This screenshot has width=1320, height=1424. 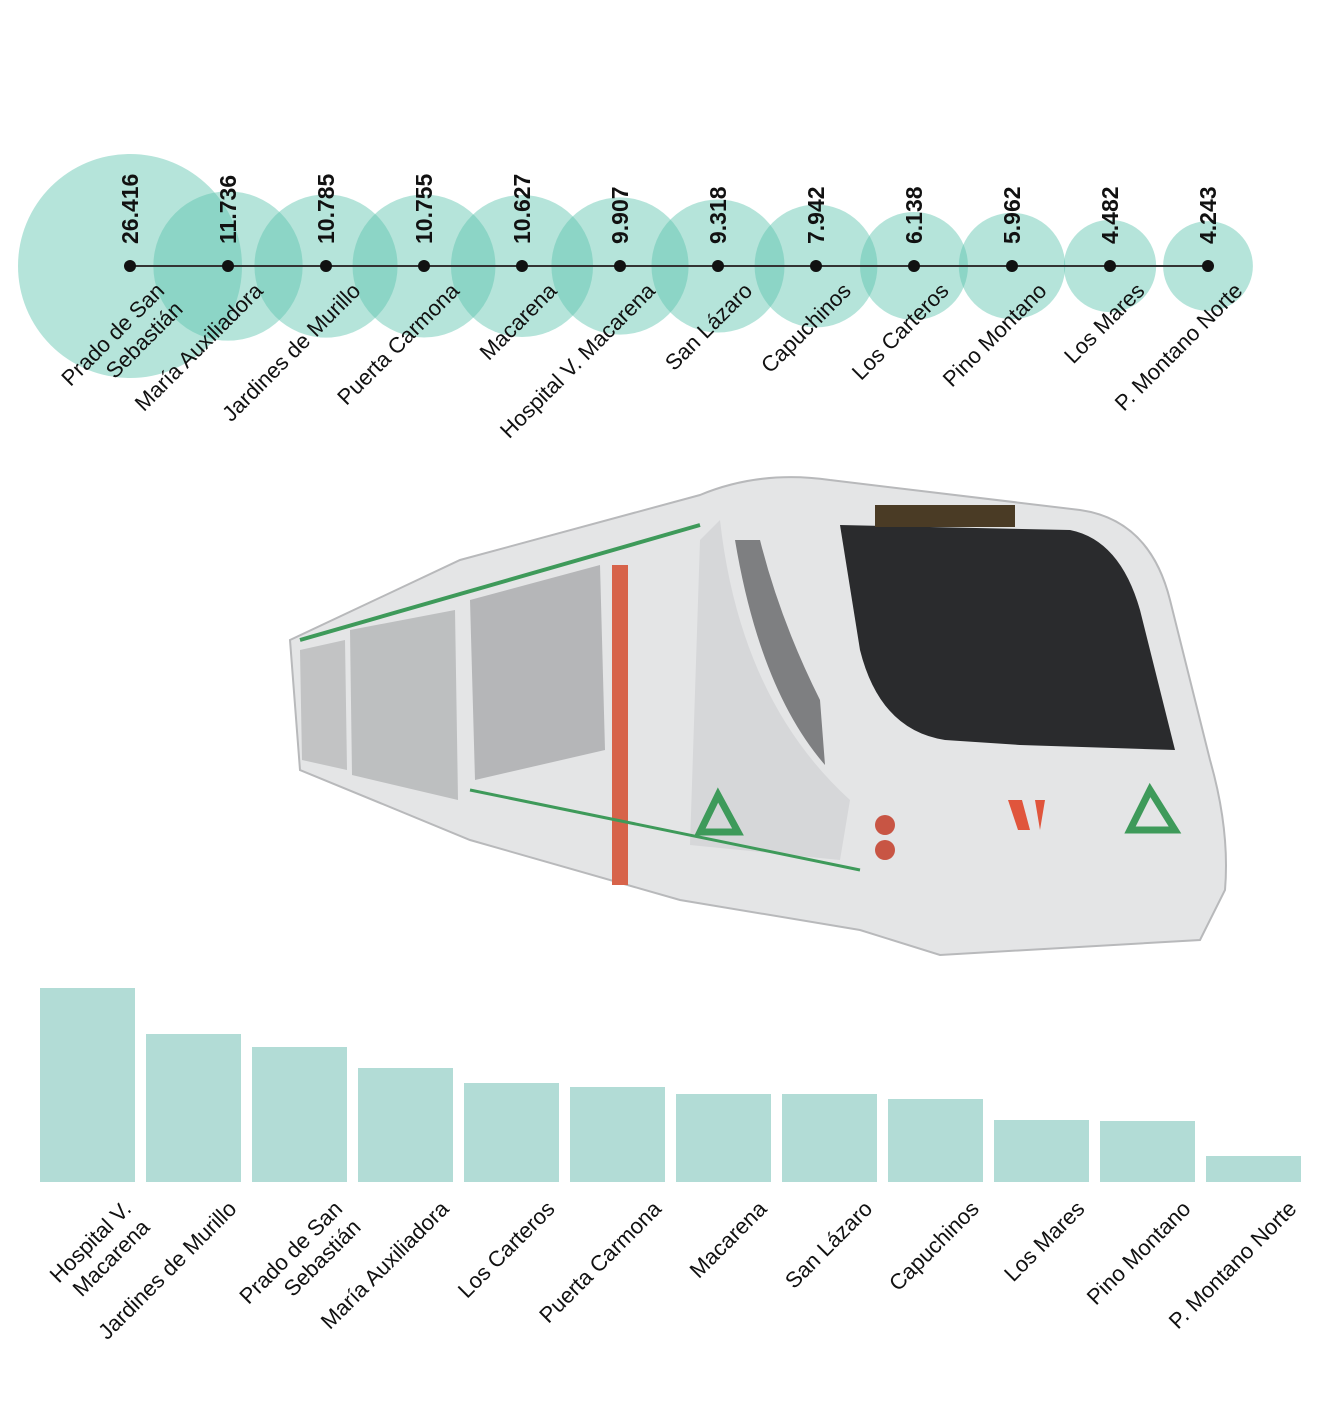 What do you see at coordinates (130, 209) in the screenshot?
I see `value-label: 26.416` at bounding box center [130, 209].